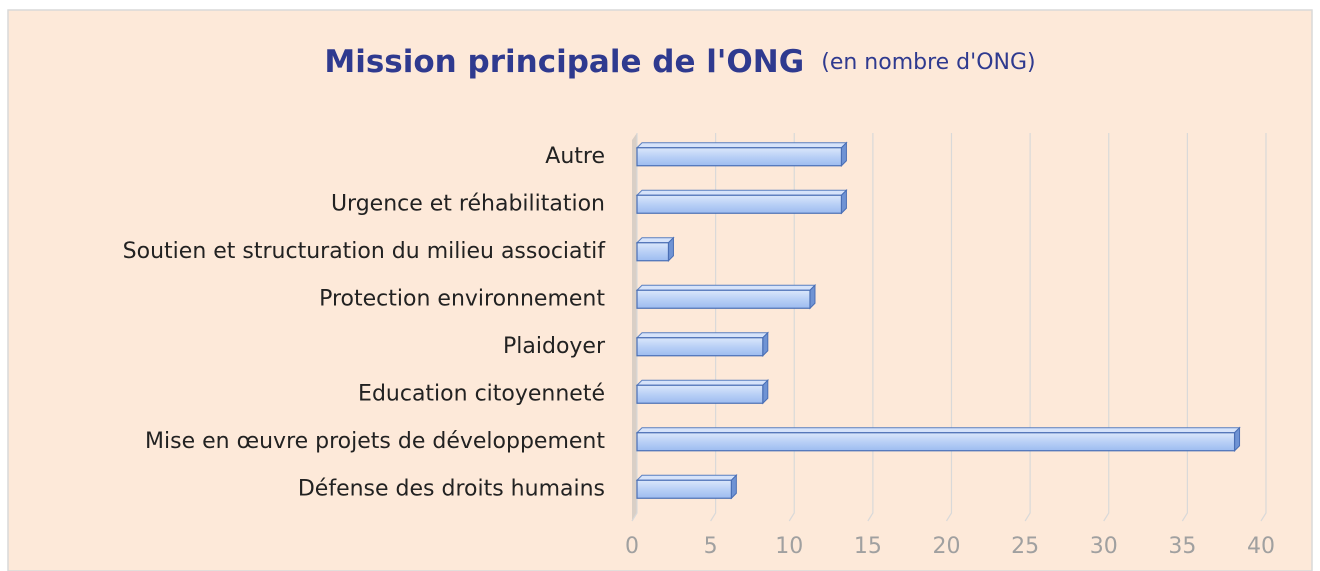 The height and width of the screenshot is (571, 1320). Describe the element at coordinates (1182, 546) in the screenshot. I see `x-tick-label: 35` at that location.